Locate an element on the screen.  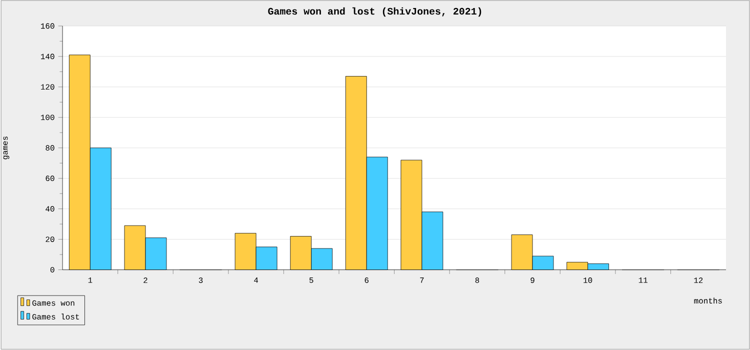
chart-title: Games won and lost (ShivJones, 2021) is located at coordinates (375, 12).